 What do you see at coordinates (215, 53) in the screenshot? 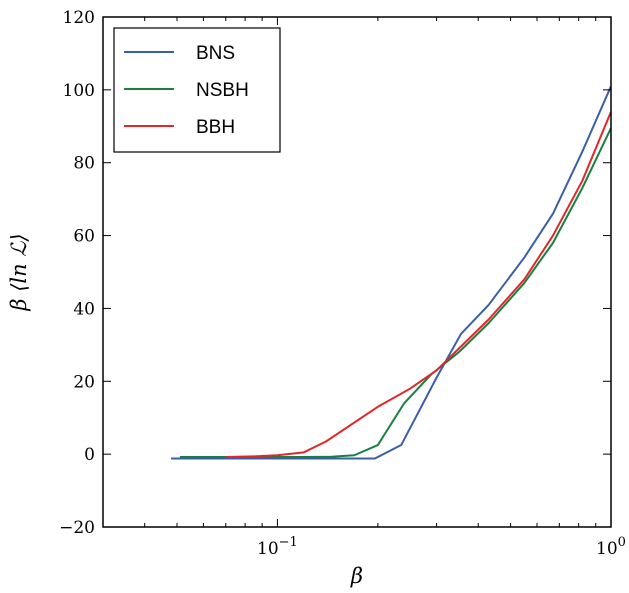
I see `legend-label-bns: BNS` at bounding box center [215, 53].